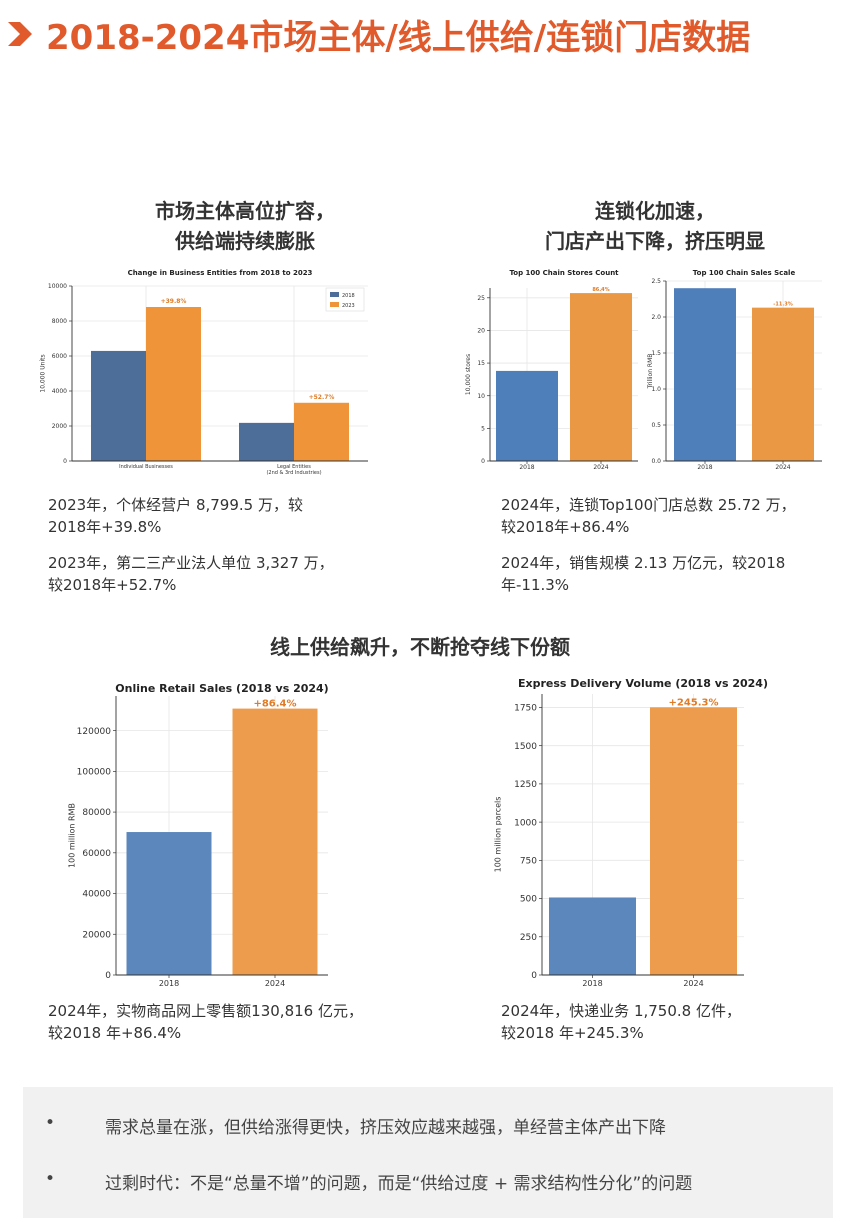 Image resolution: width=842 pixels, height=1218 pixels. Describe the element at coordinates (656, 317) in the screenshot. I see `y-tick-label: 2.0` at that location.